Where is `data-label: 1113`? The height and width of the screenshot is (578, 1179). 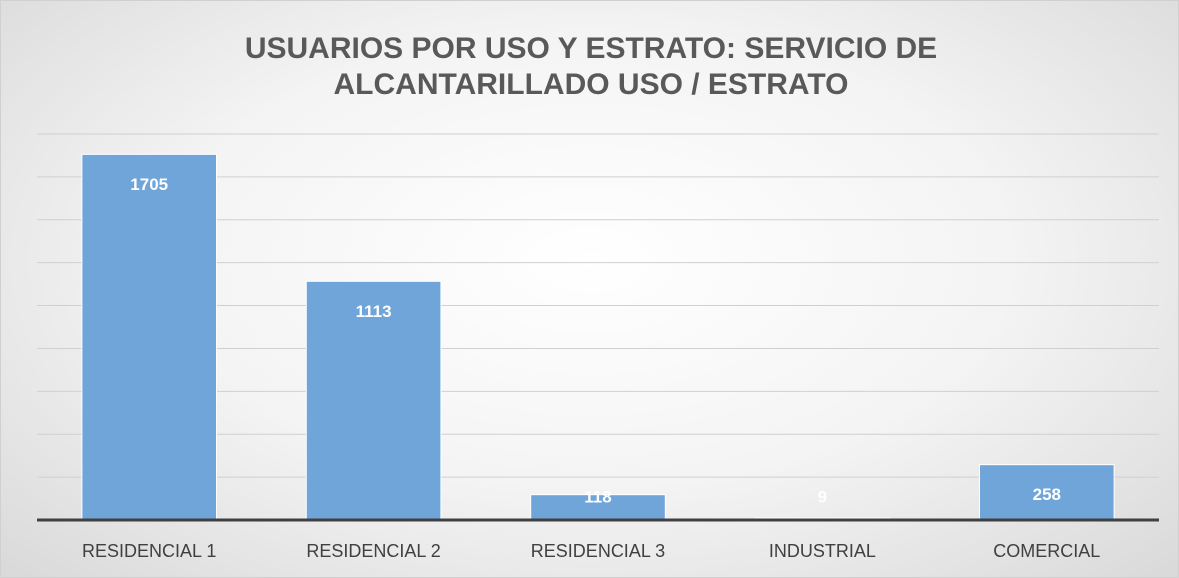
data-label: 1113 is located at coordinates (374, 311).